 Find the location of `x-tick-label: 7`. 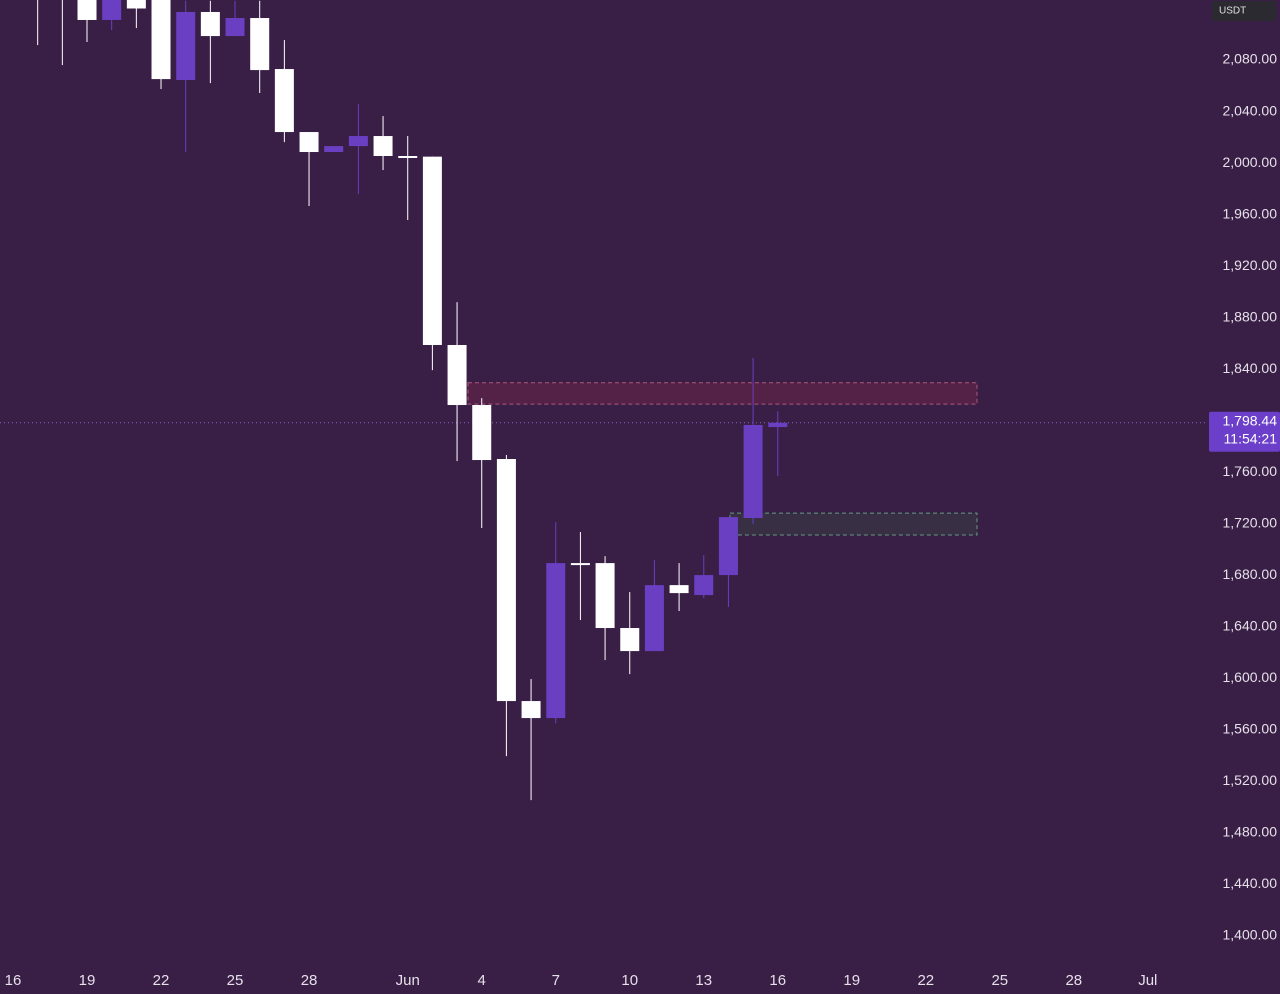

x-tick-label: 7 is located at coordinates (556, 980).